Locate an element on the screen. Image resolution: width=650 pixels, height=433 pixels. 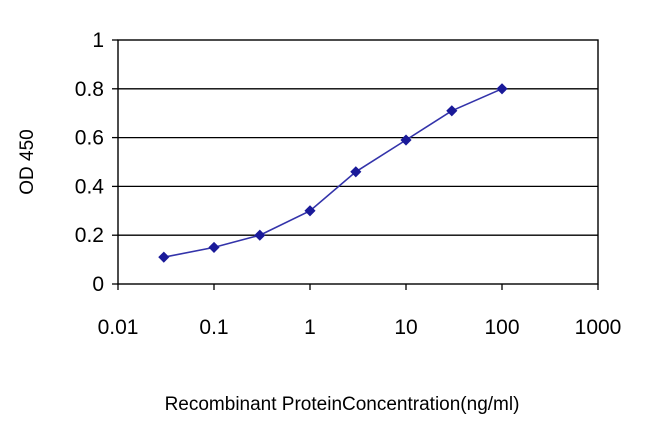
y-axis-ticks: 0 0.2 0.4 0.6 0.8 1 is located at coordinates (96, 162).